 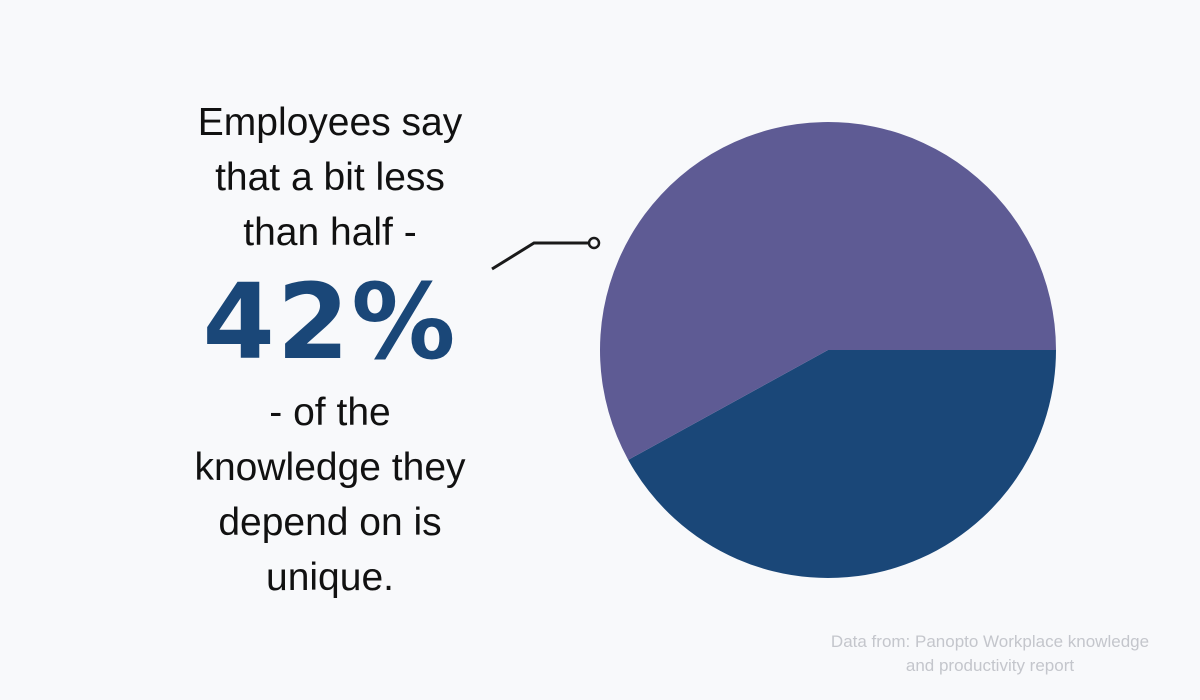 I want to click on source-line: and productivity report, so click(x=990, y=665).